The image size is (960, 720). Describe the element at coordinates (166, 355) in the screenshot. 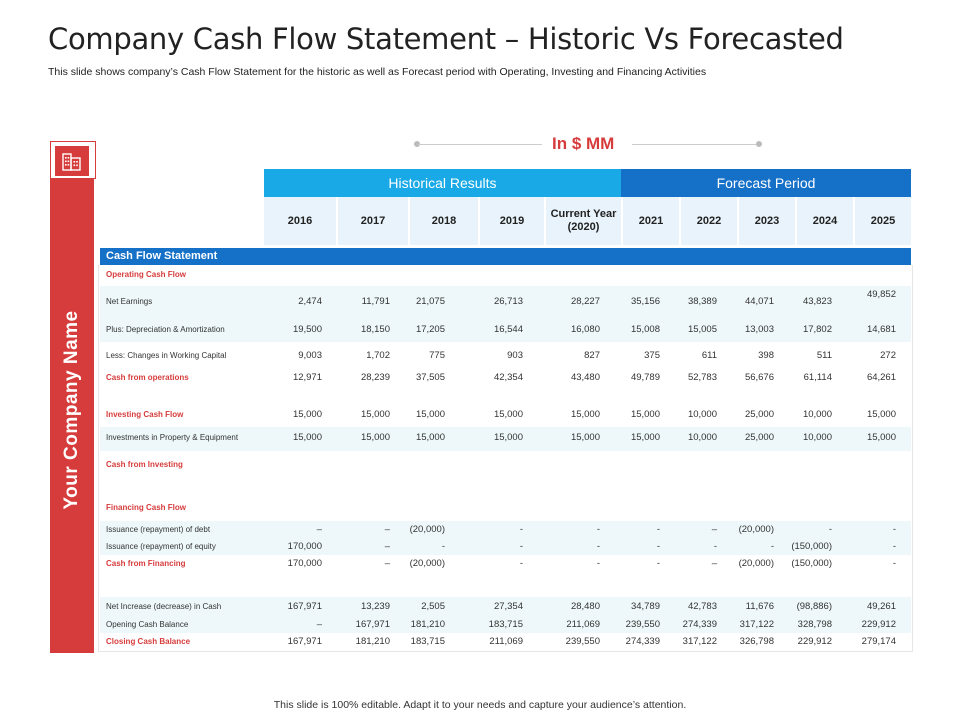

I see `row-label: Less: Changes in Working Capital` at that location.